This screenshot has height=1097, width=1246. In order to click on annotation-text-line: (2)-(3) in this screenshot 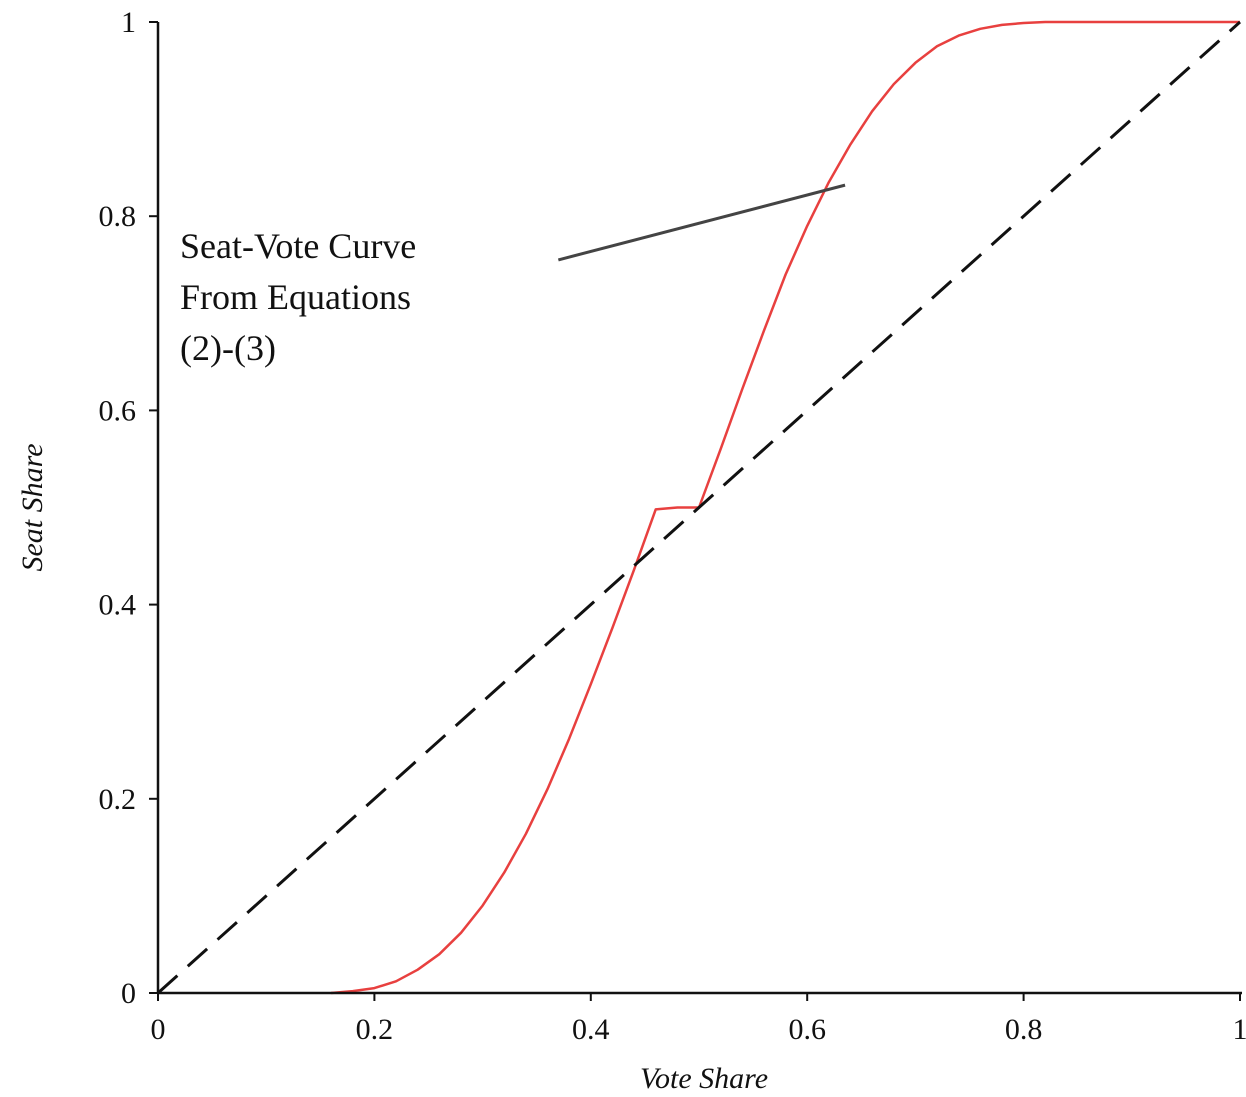, I will do `click(228, 348)`.